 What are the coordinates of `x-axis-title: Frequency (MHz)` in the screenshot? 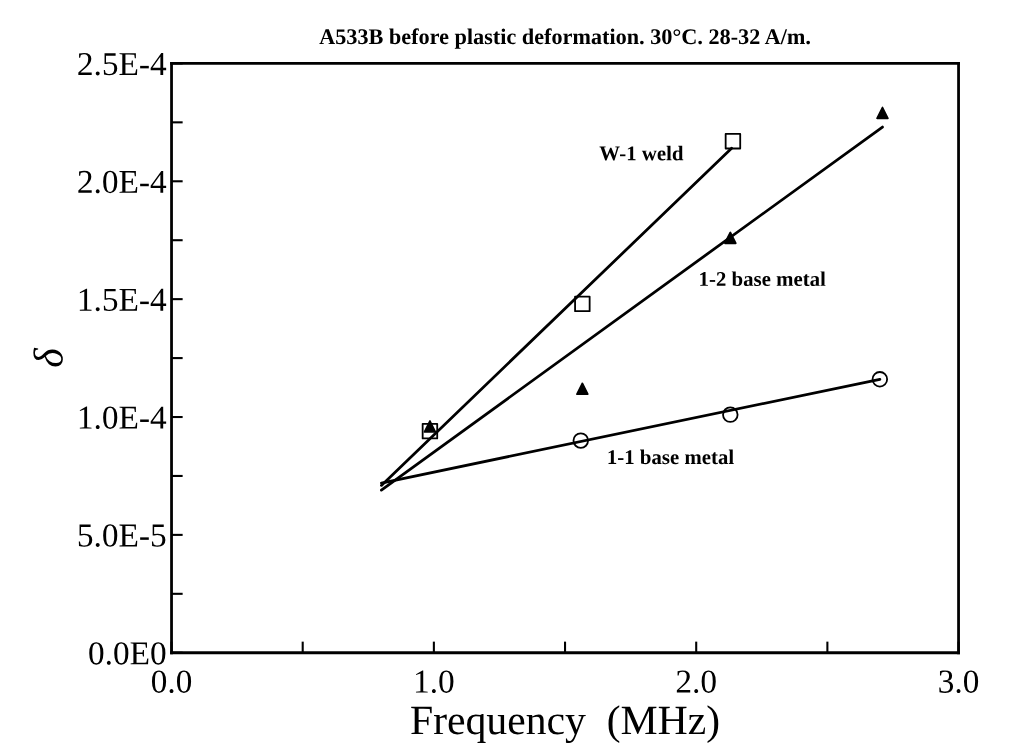 It's located at (565, 724).